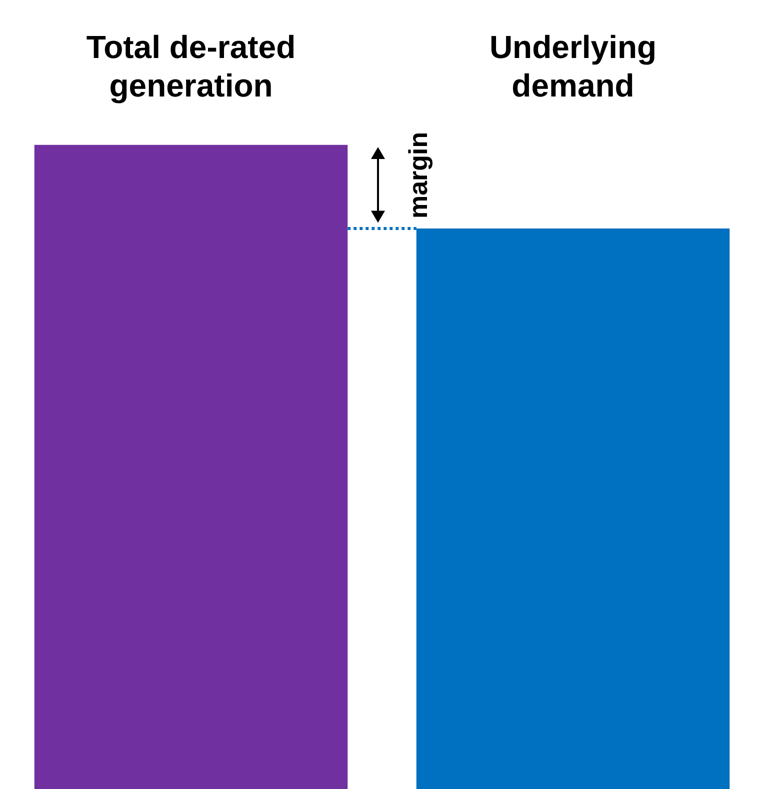 Image resolution: width=764 pixels, height=789 pixels. Describe the element at coordinates (191, 66) in the screenshot. I see `x-tick-label: Total de-rated generation` at that location.